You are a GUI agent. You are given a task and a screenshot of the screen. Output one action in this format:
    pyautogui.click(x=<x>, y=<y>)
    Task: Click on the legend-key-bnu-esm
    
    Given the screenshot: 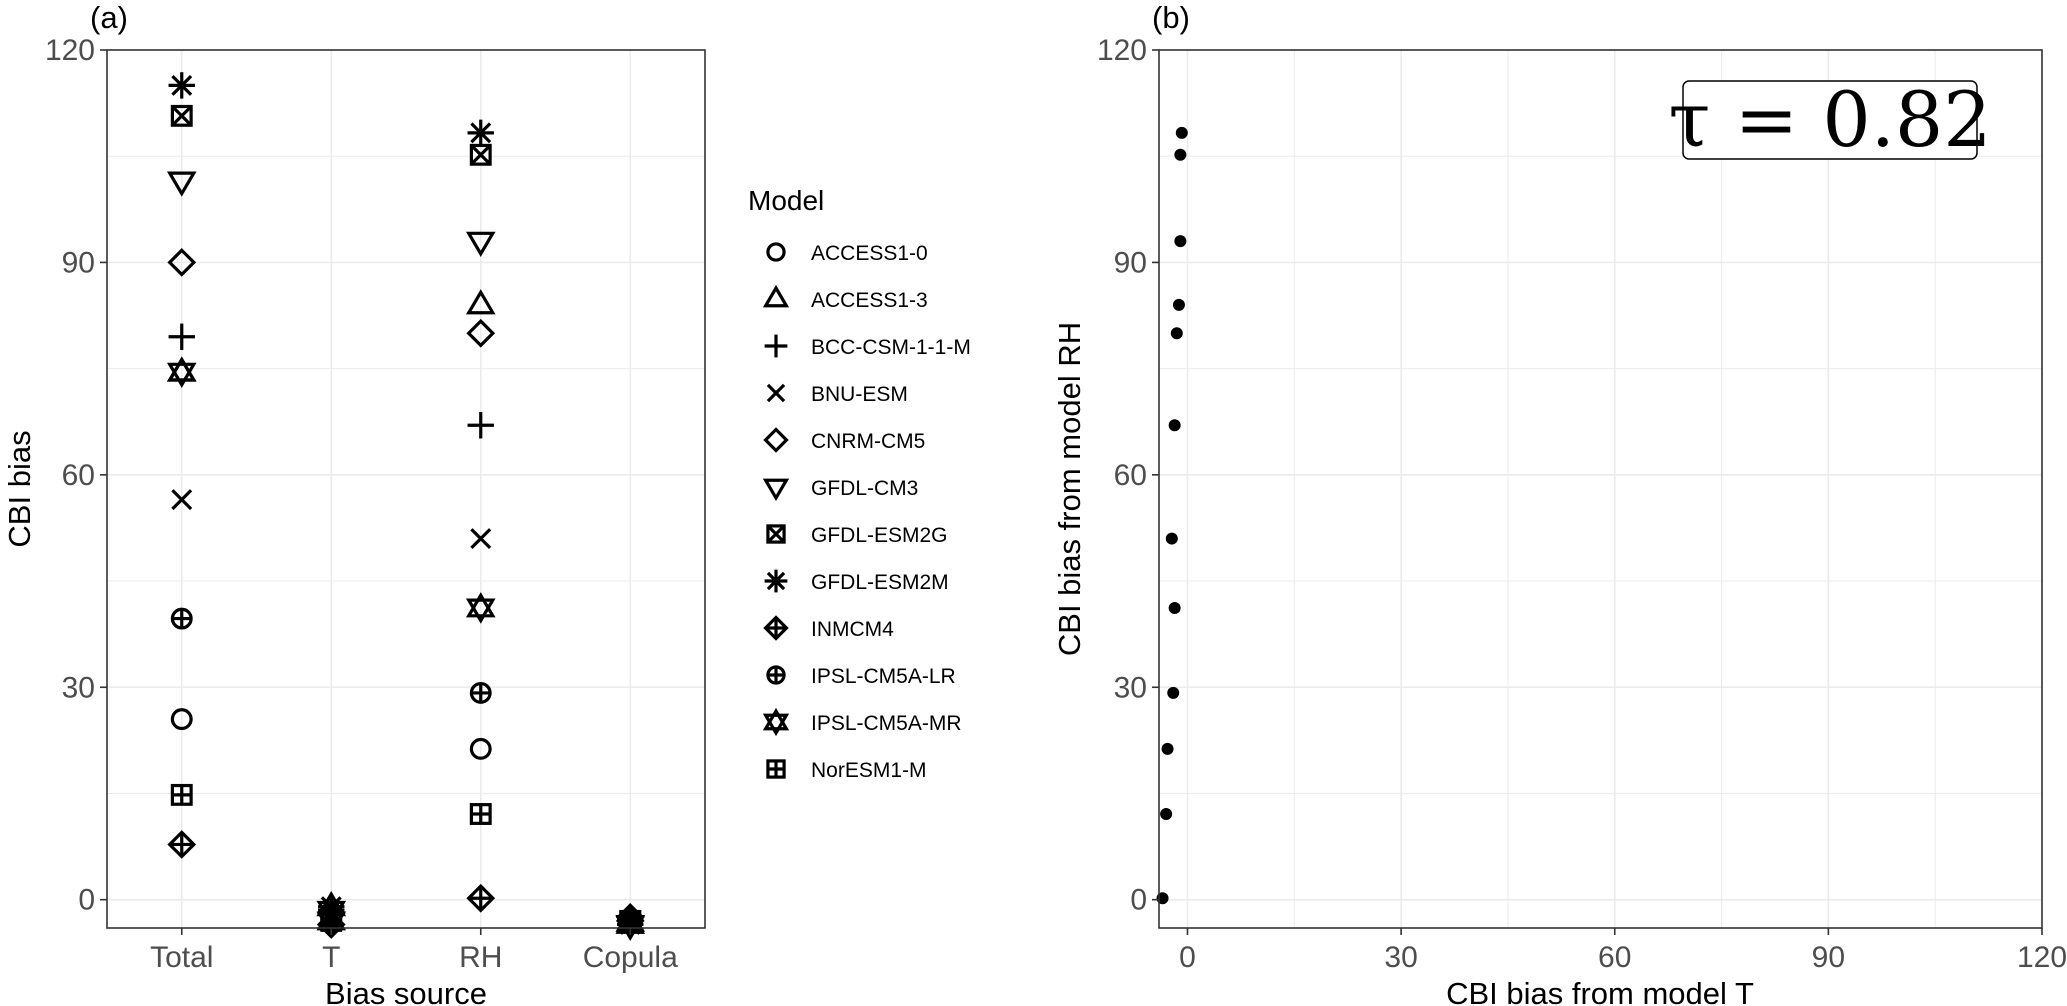 What is the action you would take?
    pyautogui.click(x=776, y=393)
    